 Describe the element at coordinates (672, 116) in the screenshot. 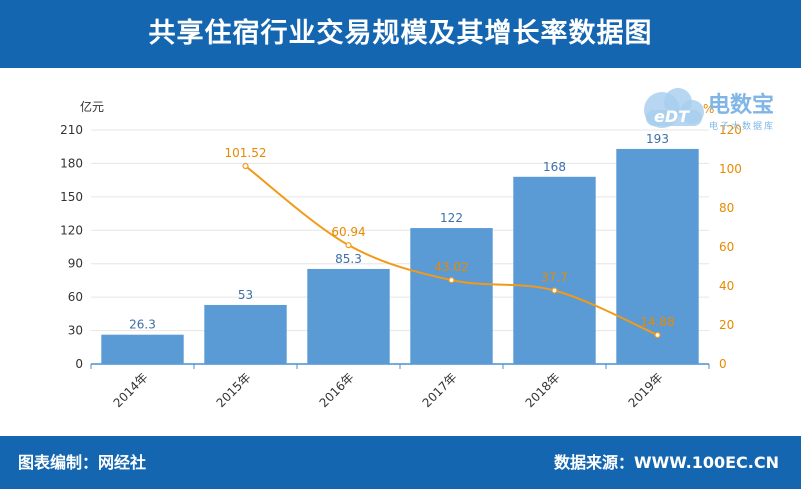

I see `logo-mark: eDT` at that location.